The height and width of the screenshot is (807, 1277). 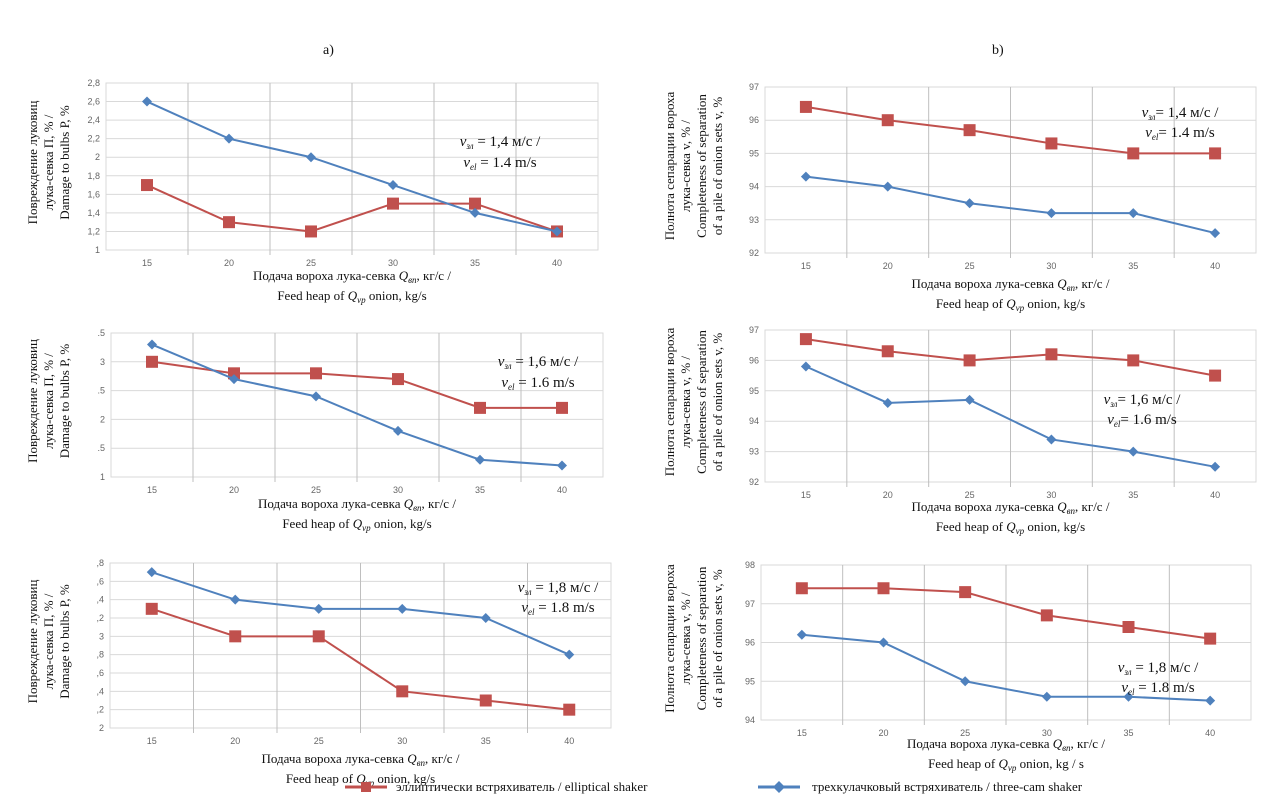 What do you see at coordinates (101, 333) in the screenshot?
I see `y-tick-label: .5` at bounding box center [101, 333].